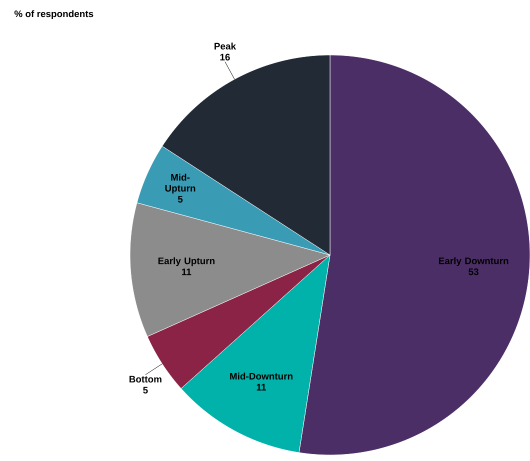 This screenshot has width=530, height=461. What do you see at coordinates (146, 379) in the screenshot?
I see `slice-label: Bottom` at bounding box center [146, 379].